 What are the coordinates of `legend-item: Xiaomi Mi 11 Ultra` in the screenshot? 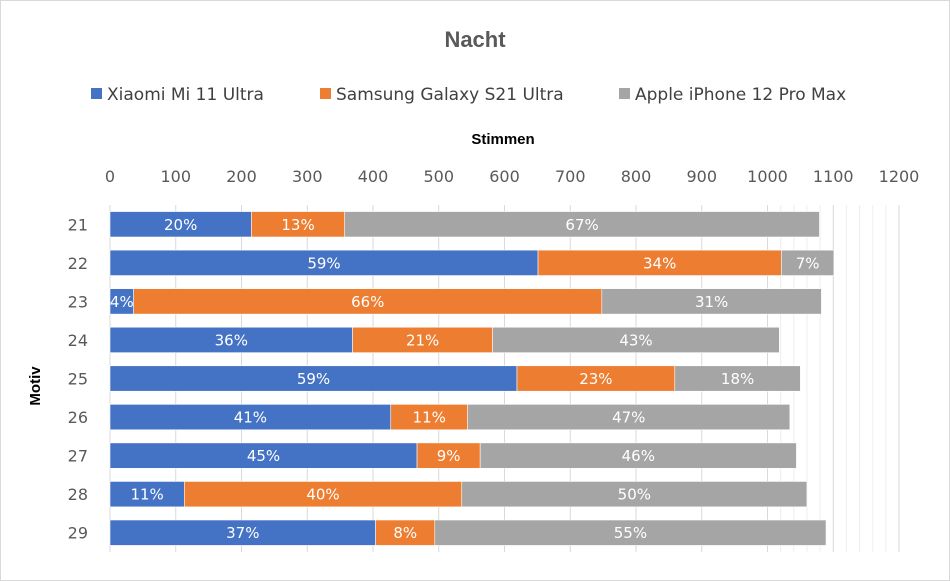 It's located at (177, 95).